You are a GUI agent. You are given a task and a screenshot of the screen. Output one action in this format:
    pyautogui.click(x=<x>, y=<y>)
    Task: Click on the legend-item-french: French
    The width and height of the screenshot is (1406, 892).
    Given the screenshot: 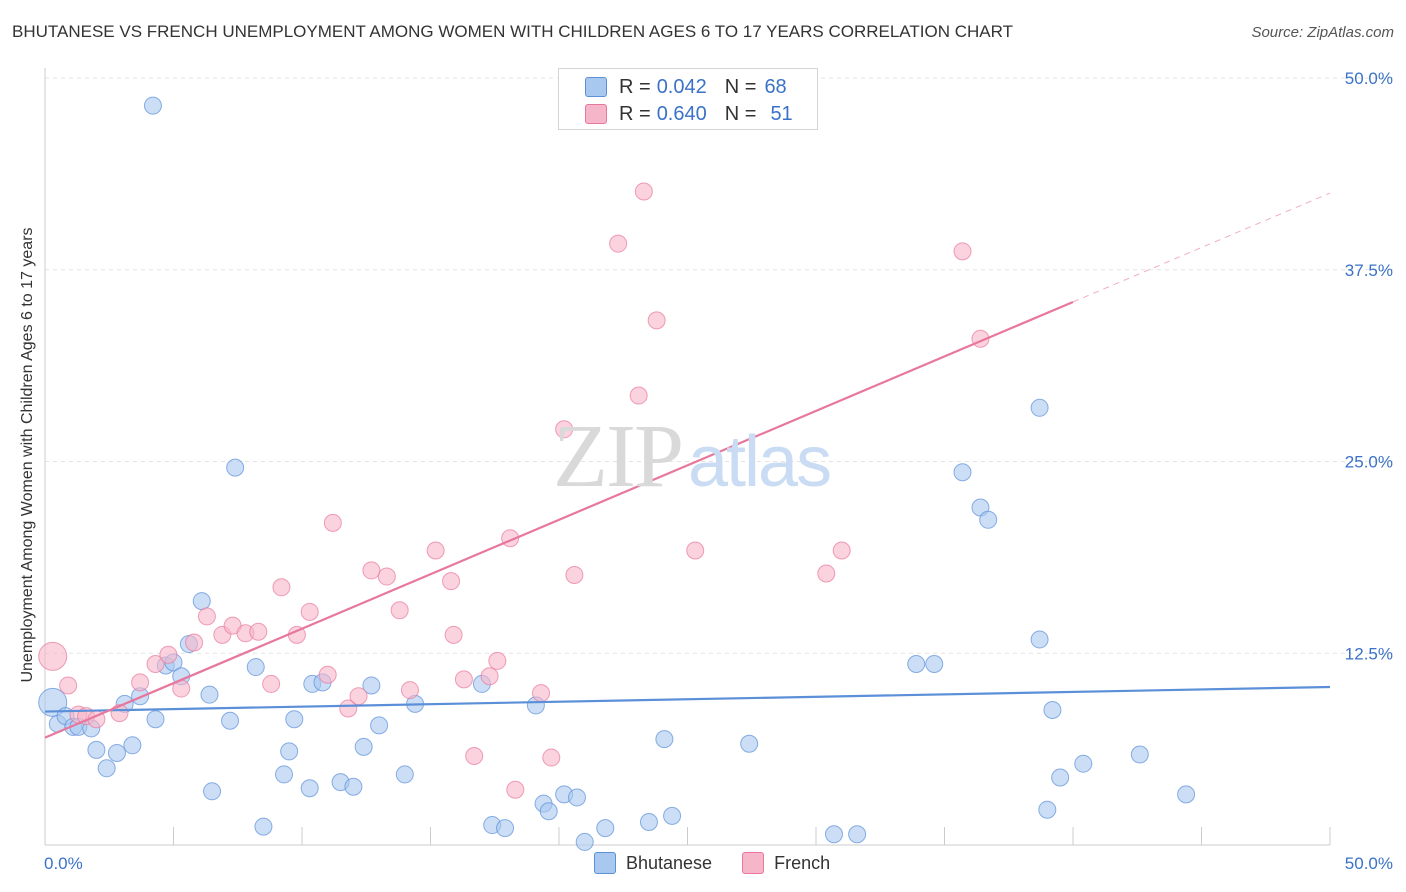 What is the action you would take?
    pyautogui.click(x=786, y=863)
    